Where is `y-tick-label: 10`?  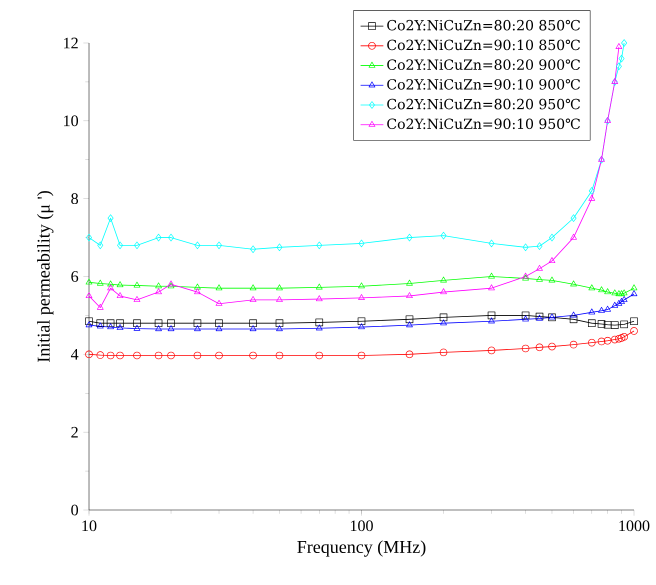
y-tick-label: 10 is located at coordinates (71, 120).